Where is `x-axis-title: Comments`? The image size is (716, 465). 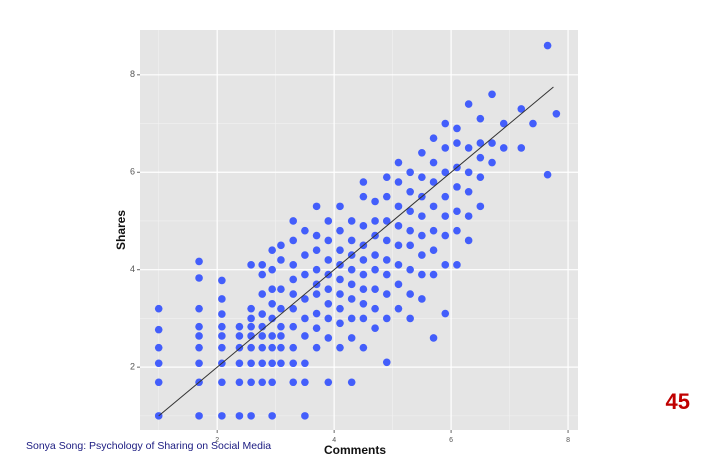
x-axis-title: Comments is located at coordinates (355, 450).